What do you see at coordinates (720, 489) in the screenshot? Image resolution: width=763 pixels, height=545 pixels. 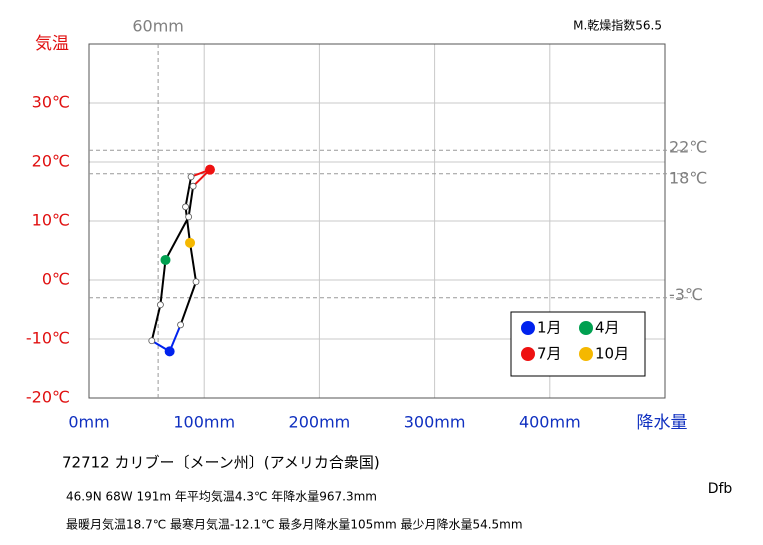 I see `climate-code: Dfb` at bounding box center [720, 489].